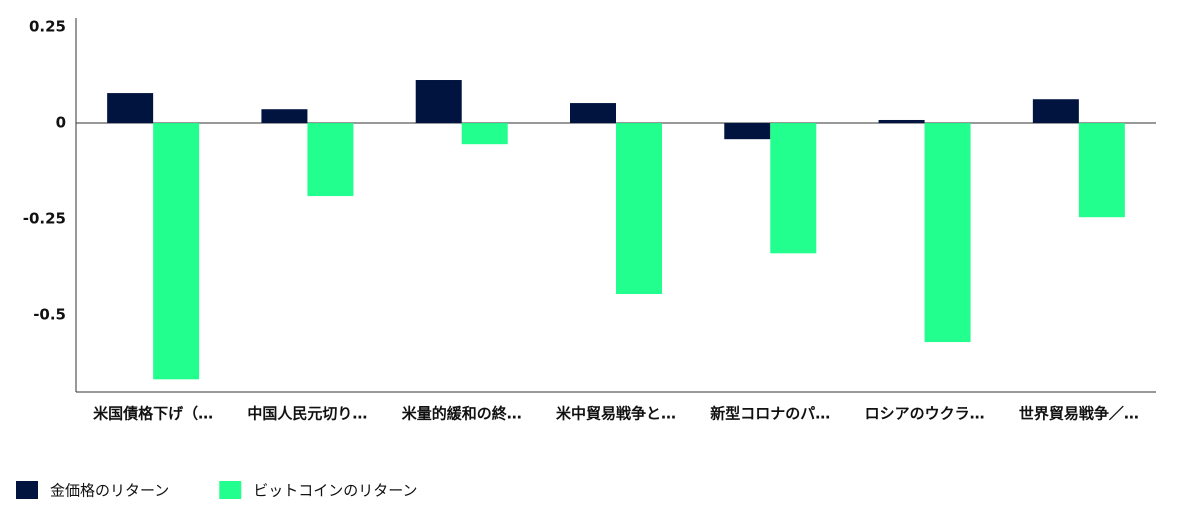 The height and width of the screenshot is (525, 1182). I want to click on y-tick-label: 0, so click(61, 123).